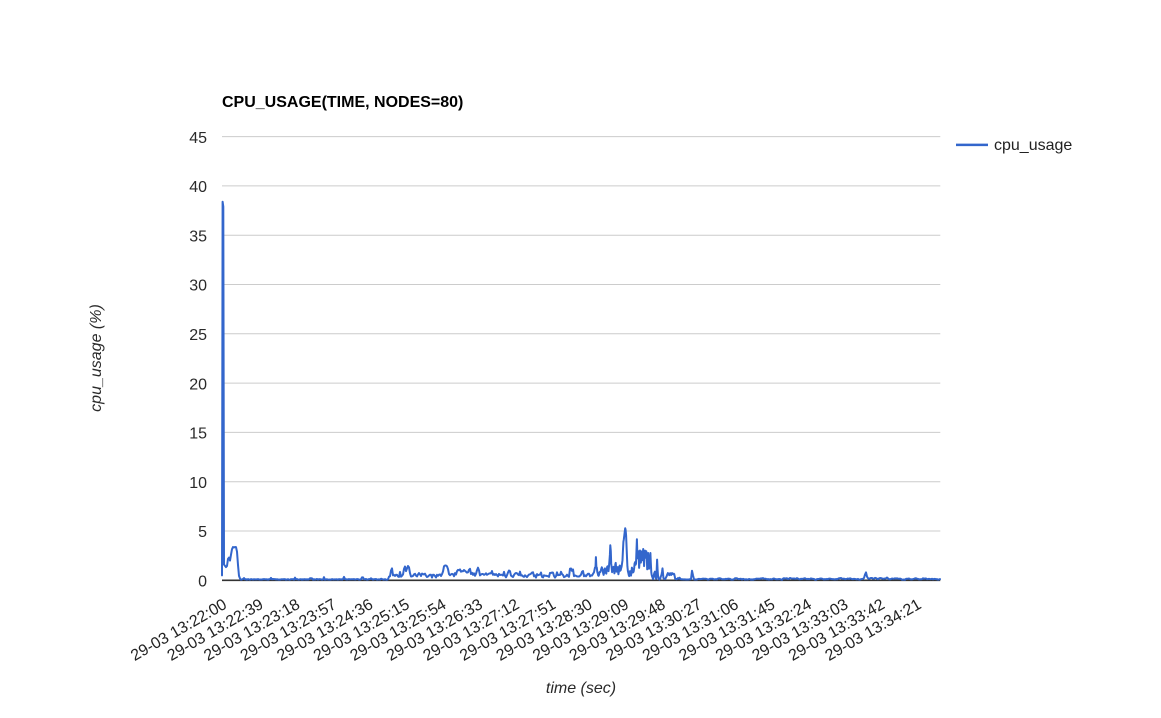 Image resolution: width=1161 pixels, height=718 pixels. I want to click on svg-text: 15, so click(198, 434).